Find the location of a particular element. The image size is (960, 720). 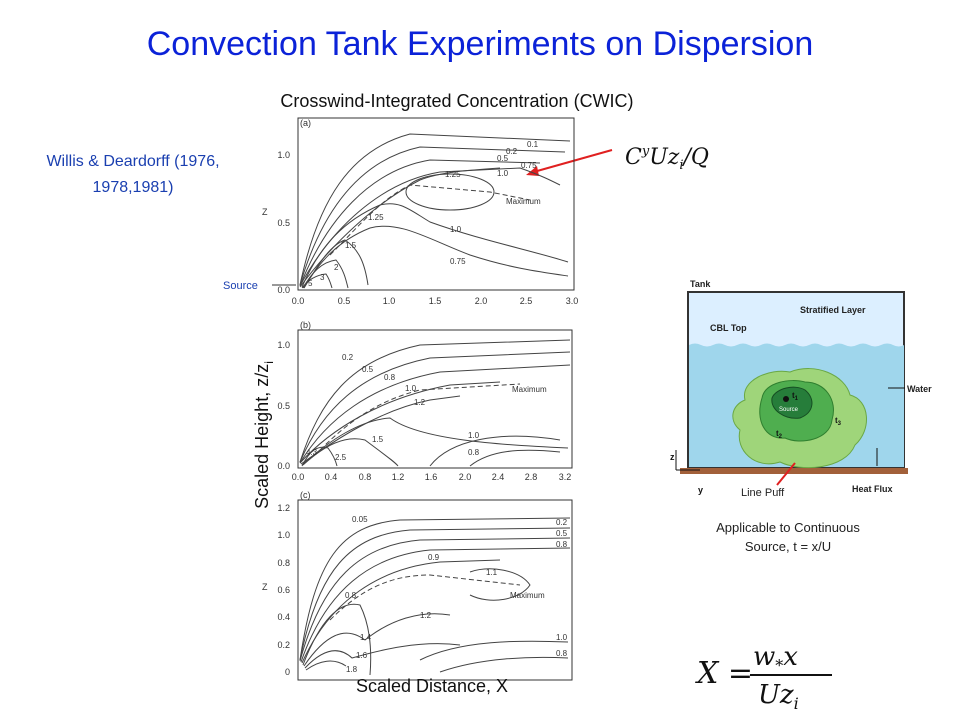

y-axis-label: Scaled Height, z/zi is located at coordinates (264, 435).